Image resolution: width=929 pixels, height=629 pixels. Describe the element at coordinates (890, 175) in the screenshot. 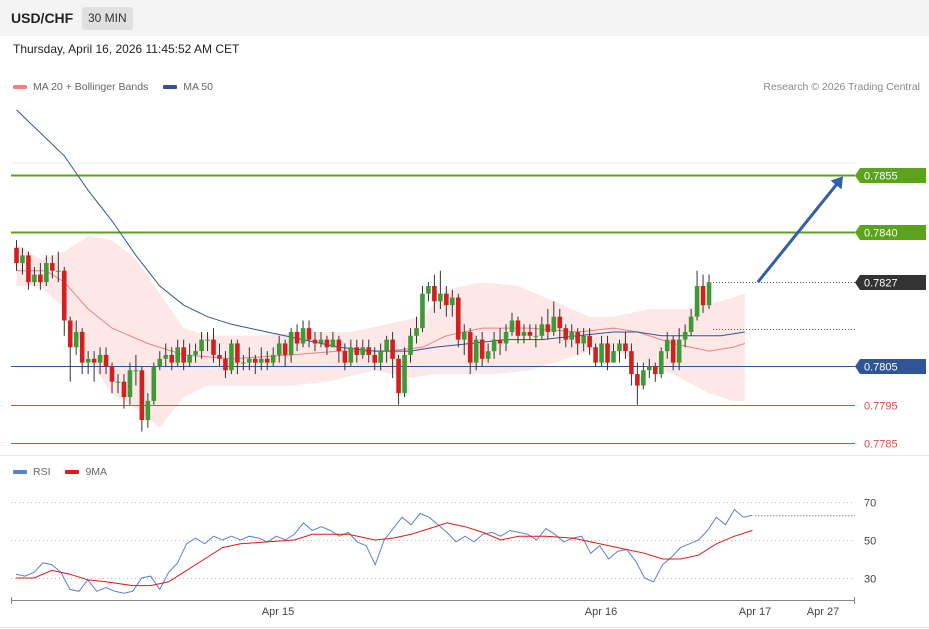

I see `level-tag-0.7855` at that location.